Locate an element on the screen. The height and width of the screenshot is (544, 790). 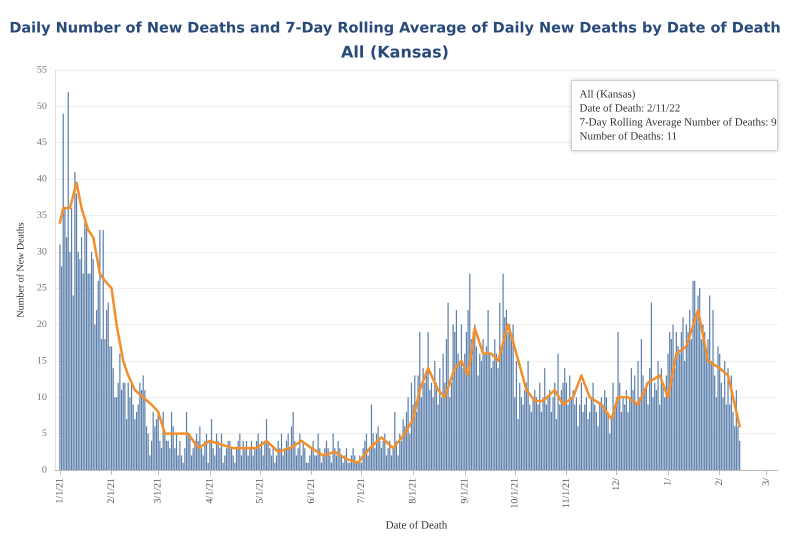
x-tick-label: 12/ is located at coordinates (616, 484).